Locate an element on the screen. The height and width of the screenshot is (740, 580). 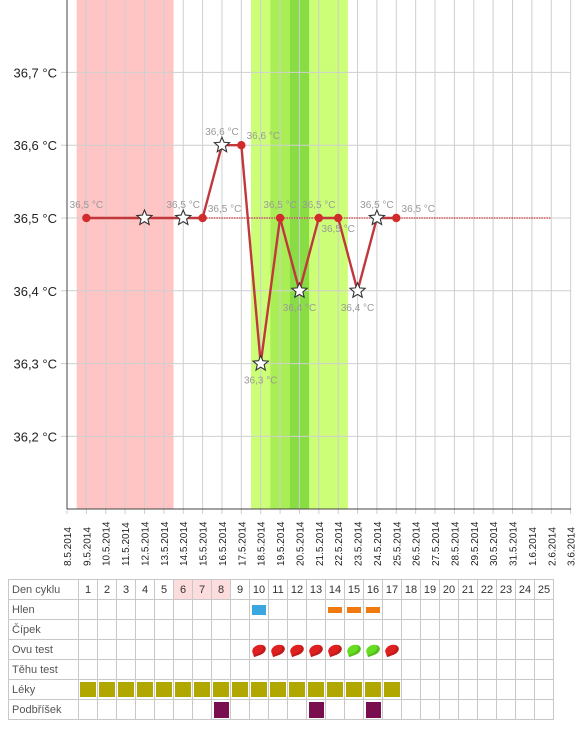
day-number: 13 is located at coordinates (316, 589).